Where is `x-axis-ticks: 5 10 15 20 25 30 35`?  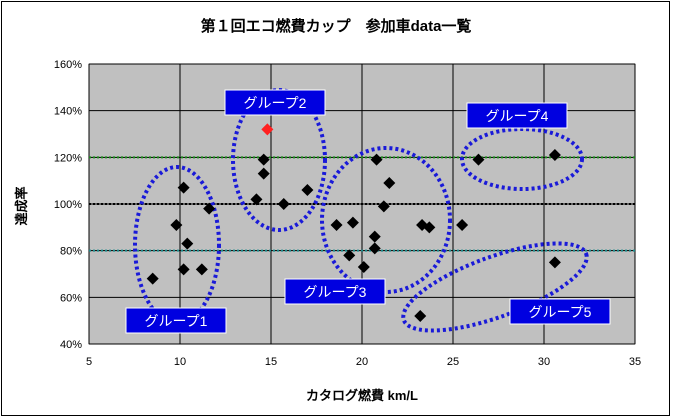
x-axis-ticks: 5 10 15 20 25 30 35 is located at coordinates (363, 362).